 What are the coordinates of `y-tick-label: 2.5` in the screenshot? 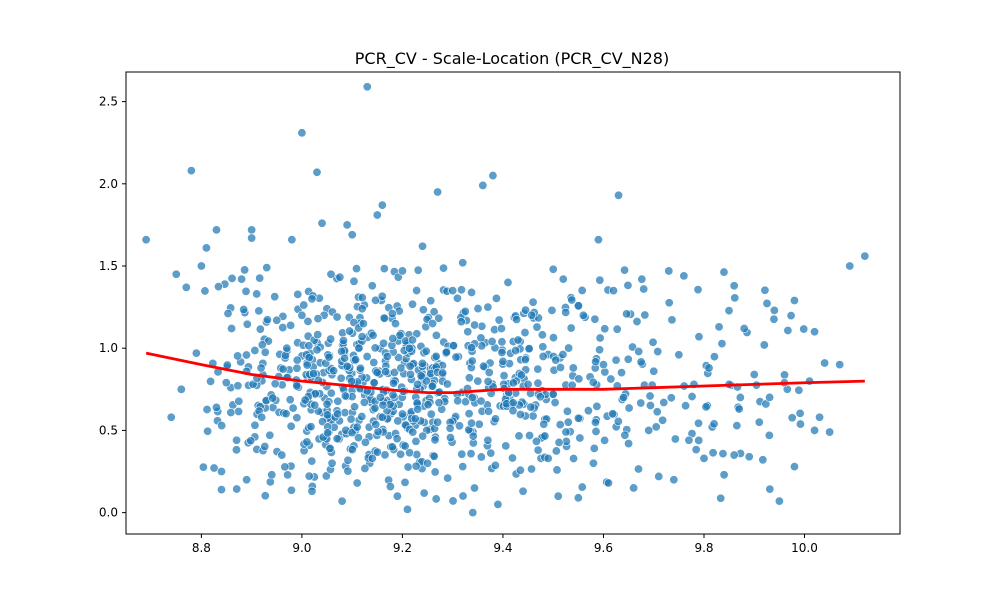 It's located at (108, 102).